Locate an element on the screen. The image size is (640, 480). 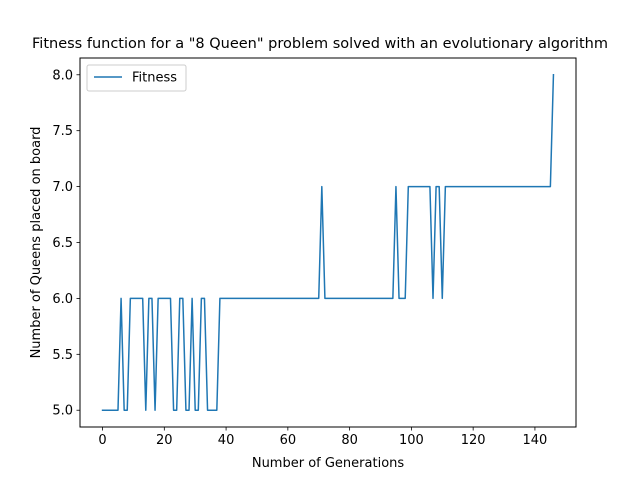
y-tick-label: 6.0 is located at coordinates (62, 299).